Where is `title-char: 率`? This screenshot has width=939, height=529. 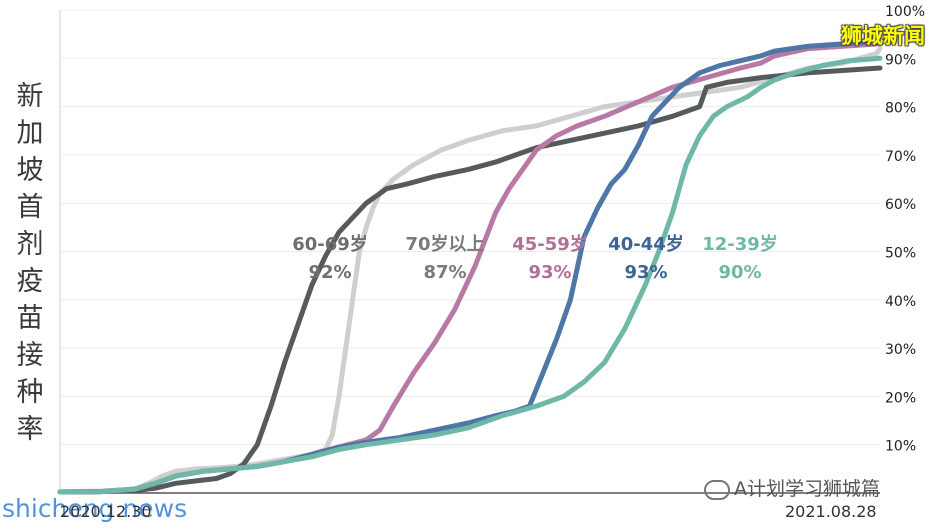
title-char: 率 is located at coordinates (30, 429).